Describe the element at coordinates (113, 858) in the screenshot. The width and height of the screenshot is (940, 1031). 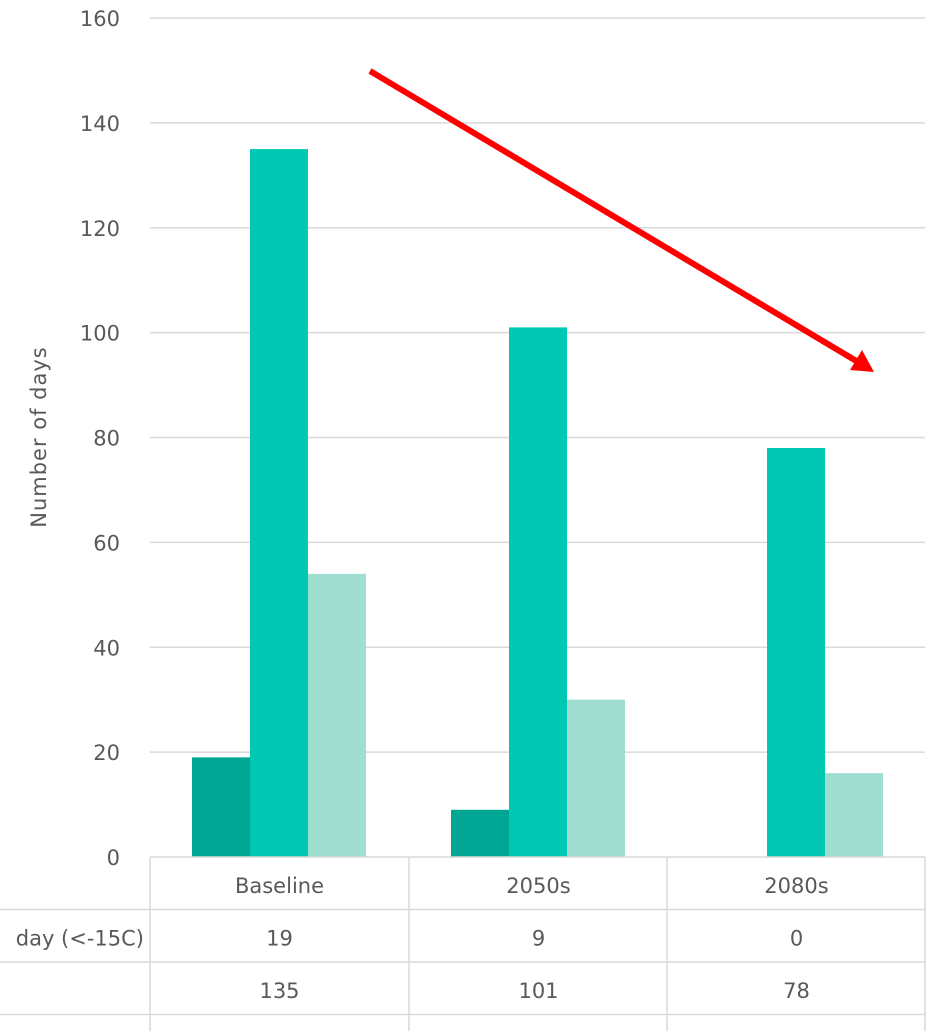
I see `y-tick-label: 0` at that location.